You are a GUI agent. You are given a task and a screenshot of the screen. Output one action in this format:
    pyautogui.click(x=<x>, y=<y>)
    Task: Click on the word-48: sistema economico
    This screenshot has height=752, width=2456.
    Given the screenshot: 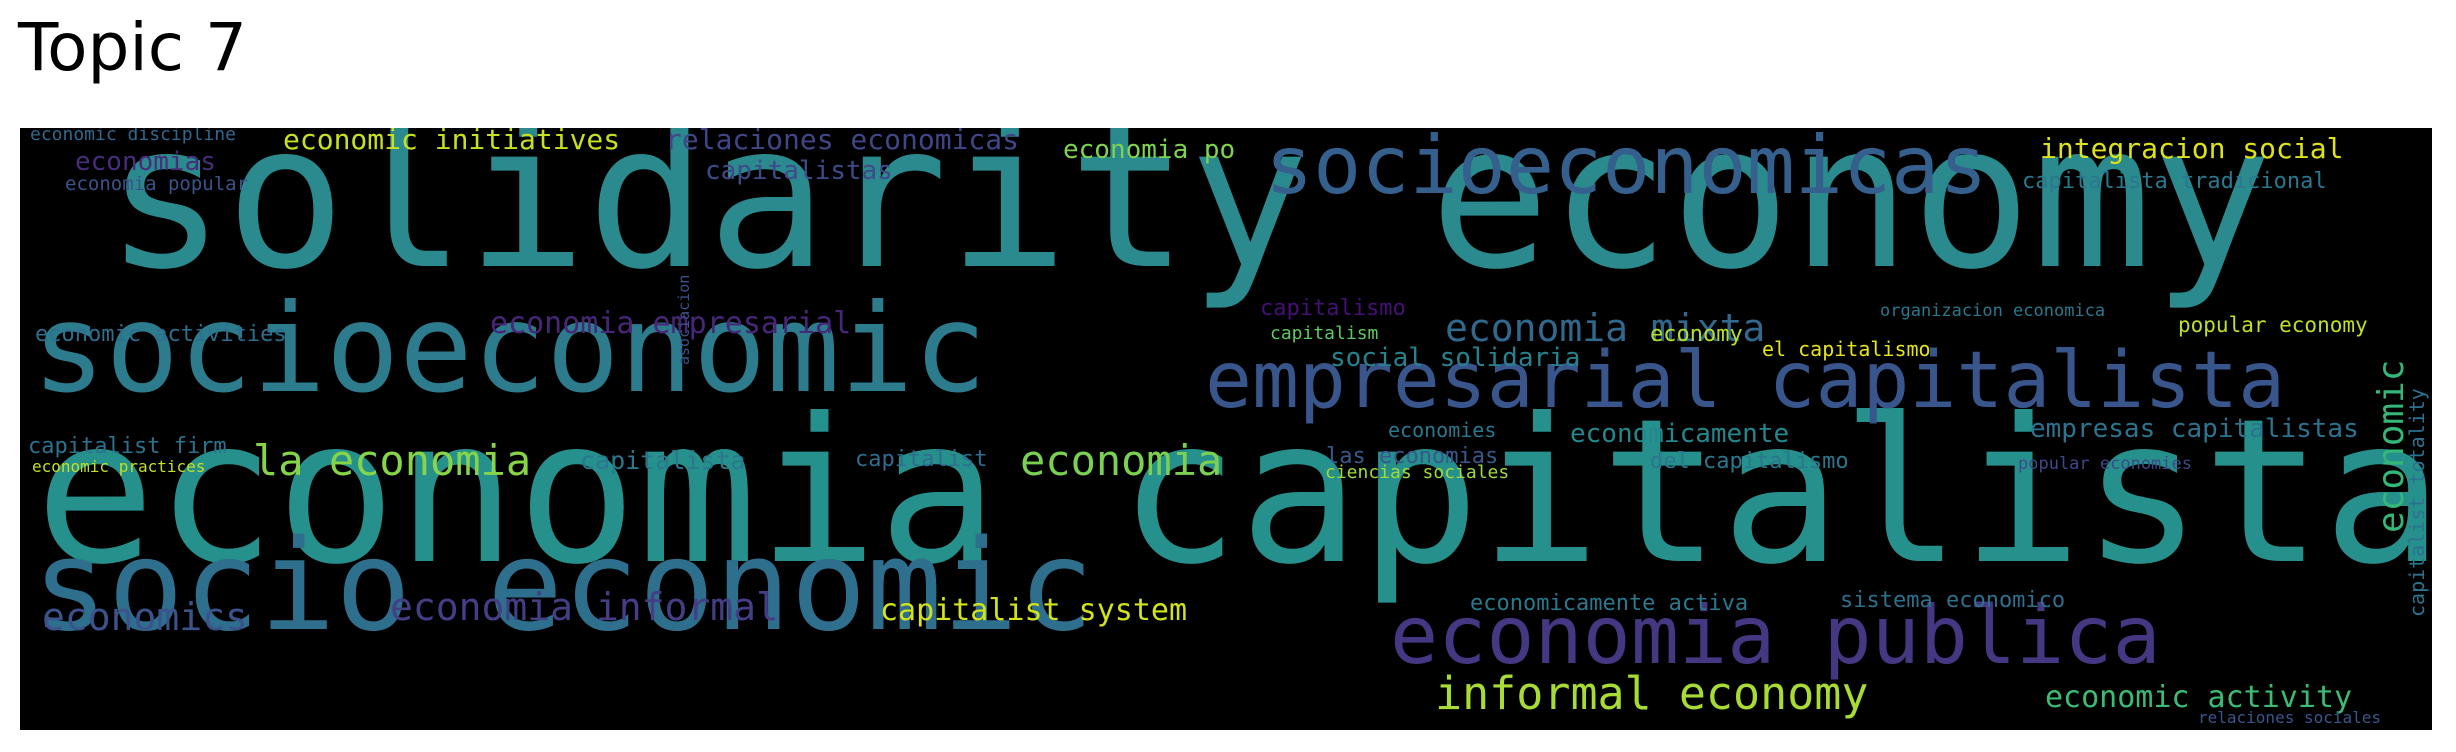 What is the action you would take?
    pyautogui.click(x=1953, y=600)
    